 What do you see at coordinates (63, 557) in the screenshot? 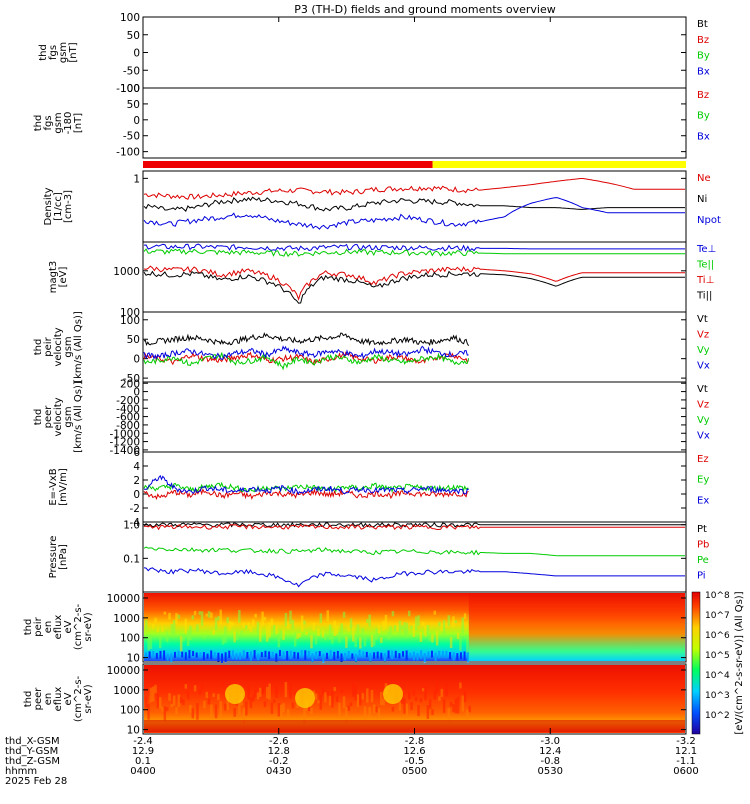
I see `y-label-line: [nPa]` at bounding box center [63, 557].